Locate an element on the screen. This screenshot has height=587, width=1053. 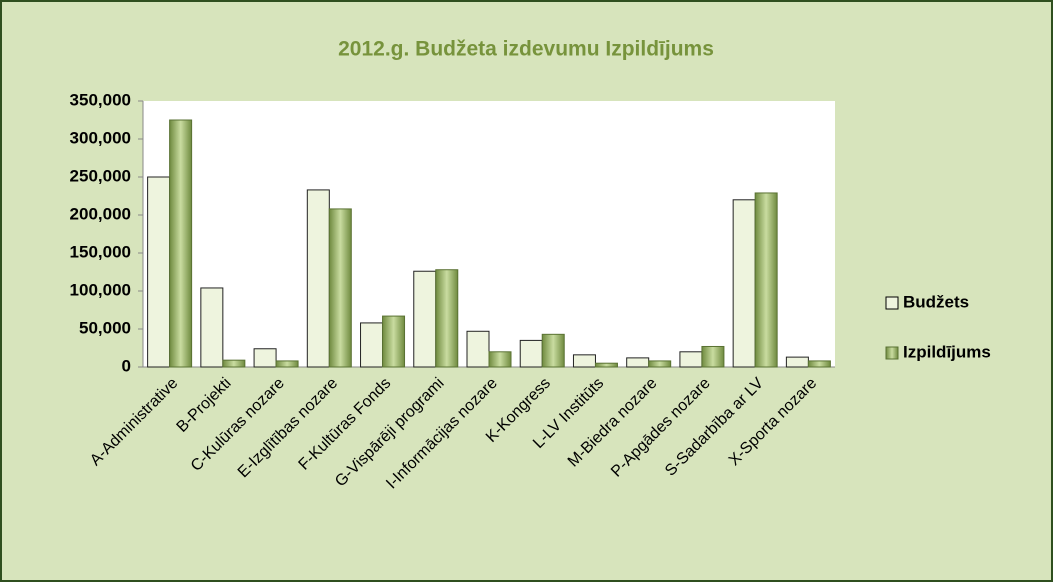
y-tick-label: 50,000 is located at coordinates (105, 327).